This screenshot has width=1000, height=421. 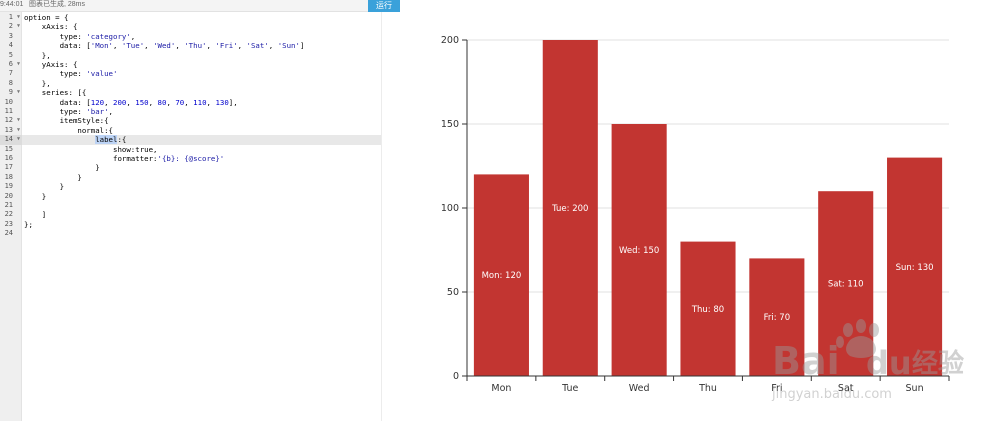 I want to click on line-number: 14 ▼, so click(x=11, y=140).